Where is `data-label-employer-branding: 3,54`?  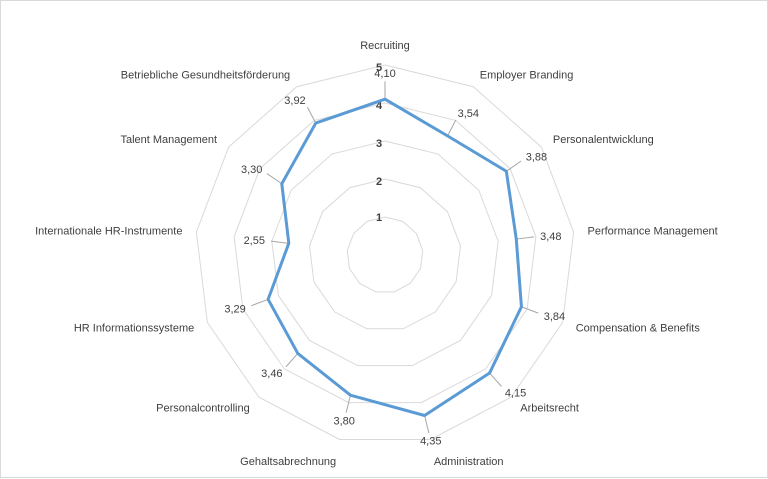 data-label-employer-branding: 3,54 is located at coordinates (468, 114).